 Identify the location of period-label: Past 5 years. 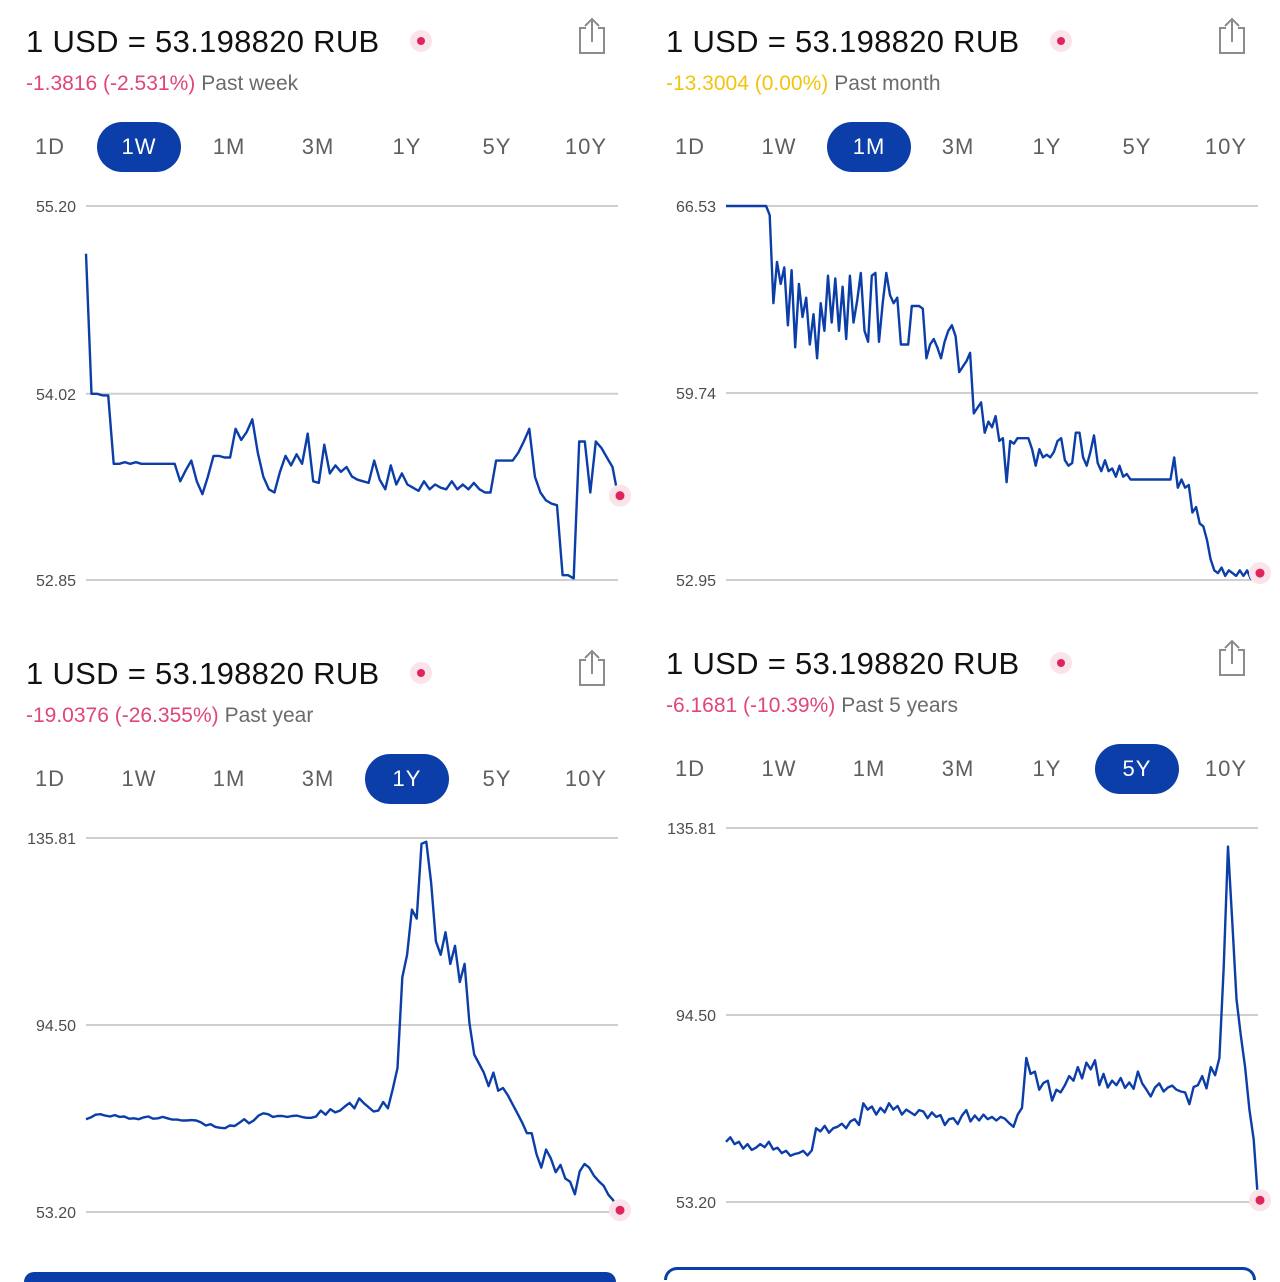
(899, 705).